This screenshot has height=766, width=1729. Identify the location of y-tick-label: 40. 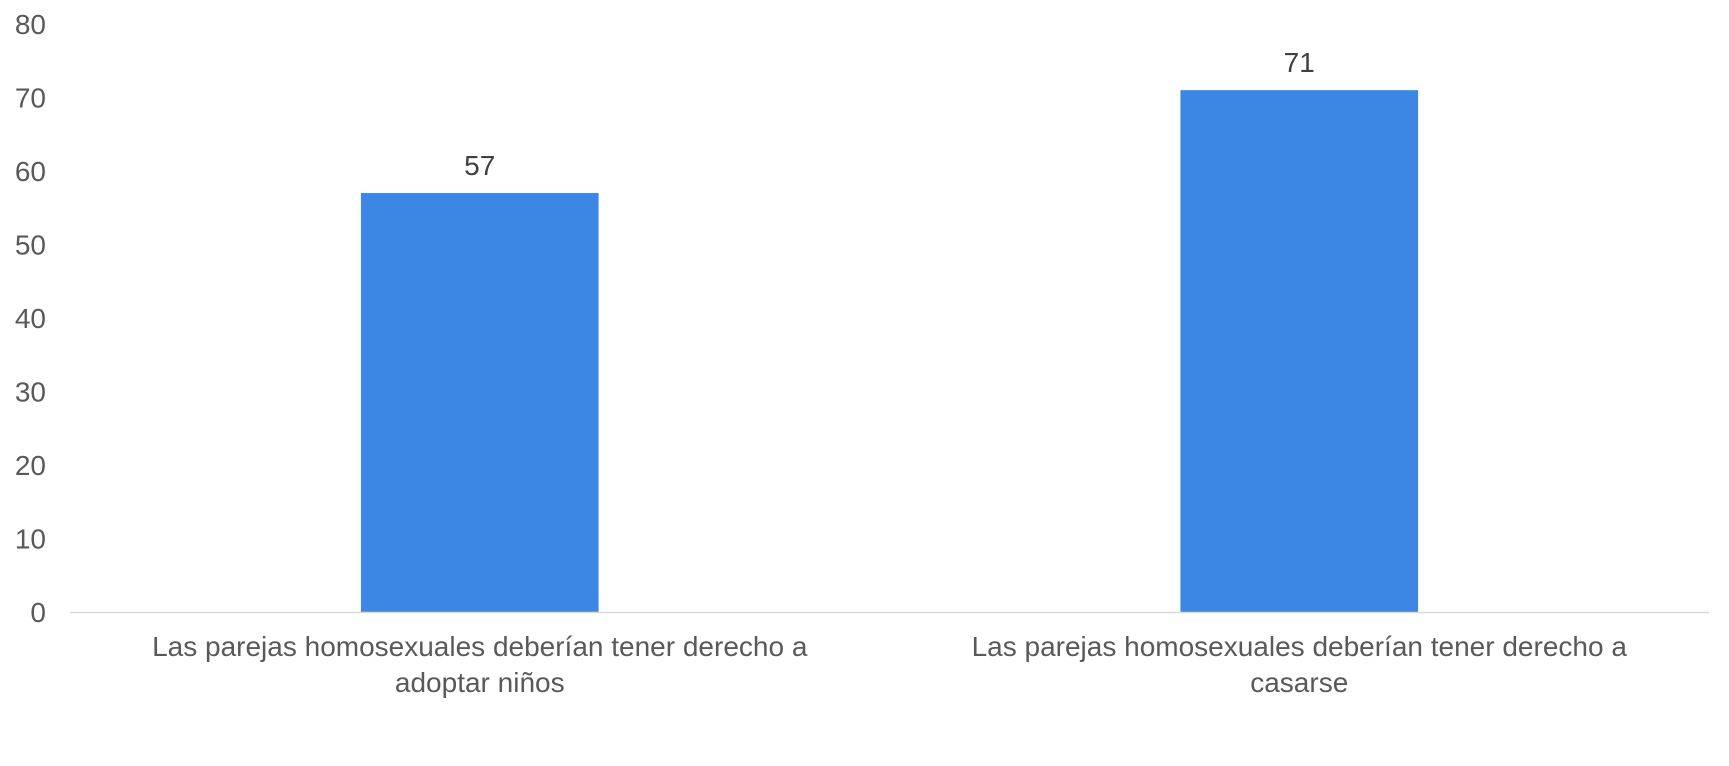
(30, 318).